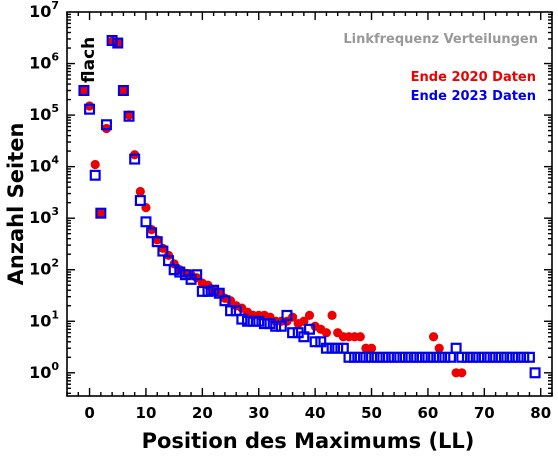 The width and height of the screenshot is (558, 457). I want to click on y-axis-label: Anzahl Seiten, so click(16, 204).